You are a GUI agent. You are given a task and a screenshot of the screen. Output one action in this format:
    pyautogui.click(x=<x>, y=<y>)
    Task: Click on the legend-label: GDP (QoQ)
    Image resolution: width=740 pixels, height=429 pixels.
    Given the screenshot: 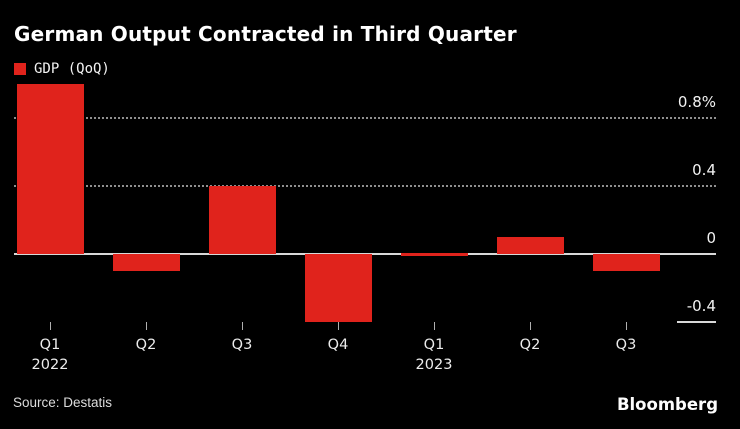 What is the action you would take?
    pyautogui.click(x=72, y=69)
    